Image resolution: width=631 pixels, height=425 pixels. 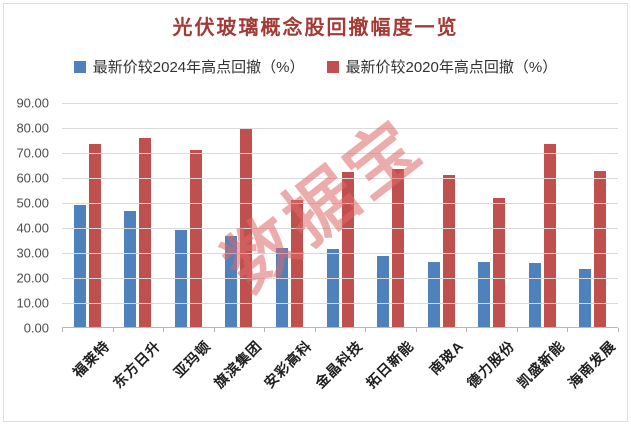 What do you see at coordinates (315, 66) in the screenshot?
I see `chart-legend: 最新价较2024年高点回撤（%） 最新价较2020年高点回撤（%）` at bounding box center [315, 66].